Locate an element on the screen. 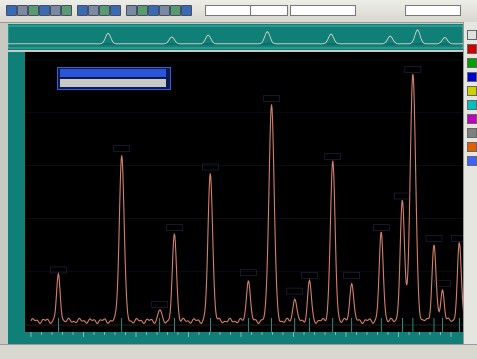 The width and height of the screenshot is (477, 359). x-axis-bar is located at coordinates (244, 338).